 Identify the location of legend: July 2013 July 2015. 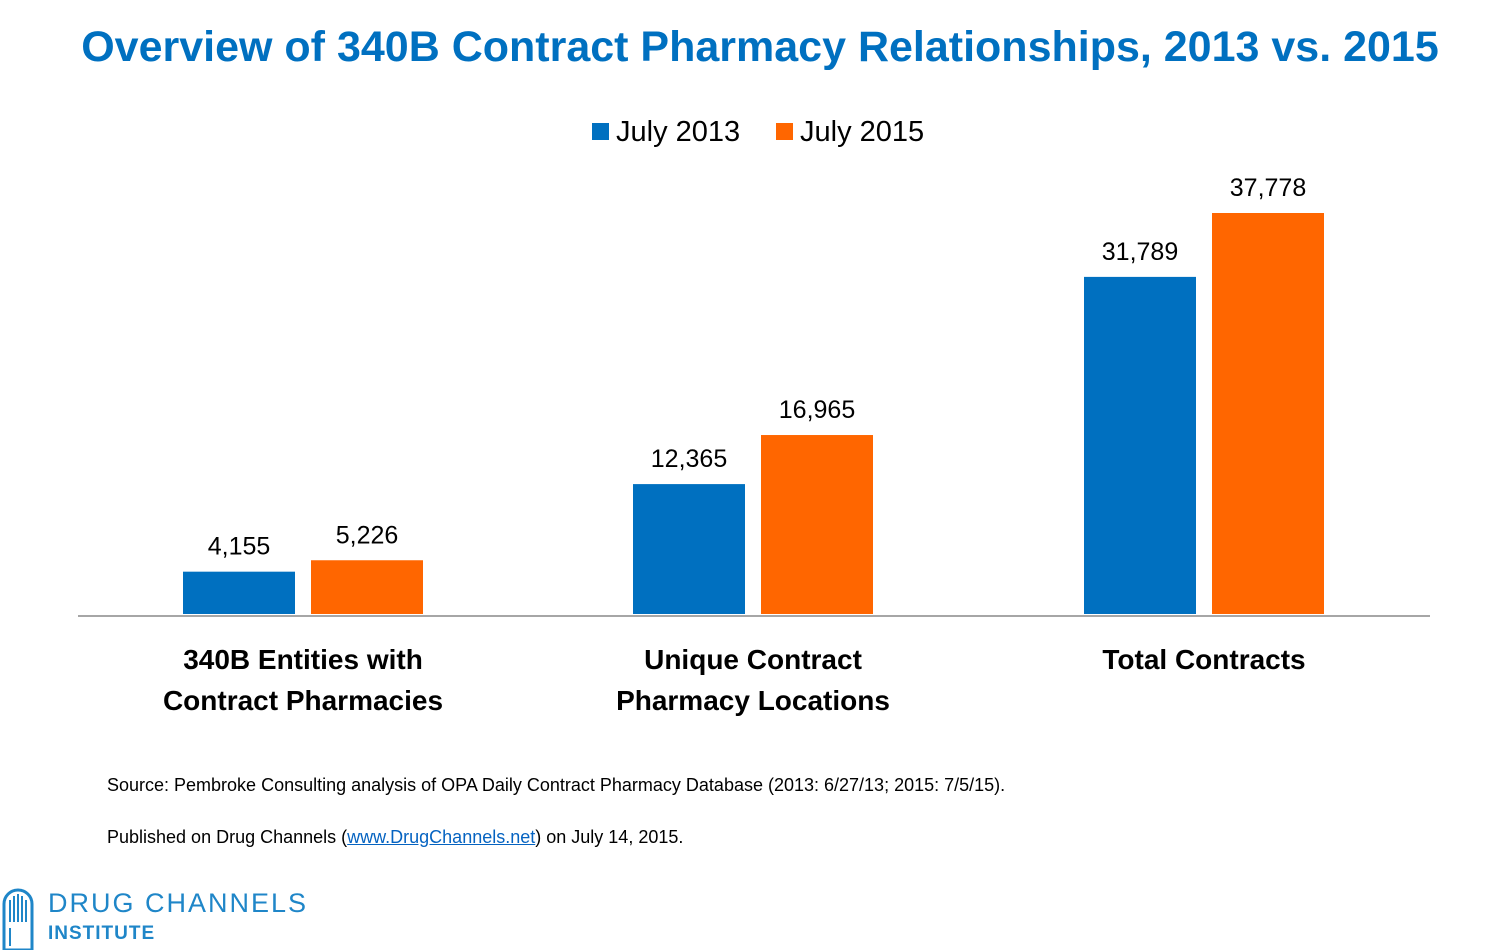
(758, 132).